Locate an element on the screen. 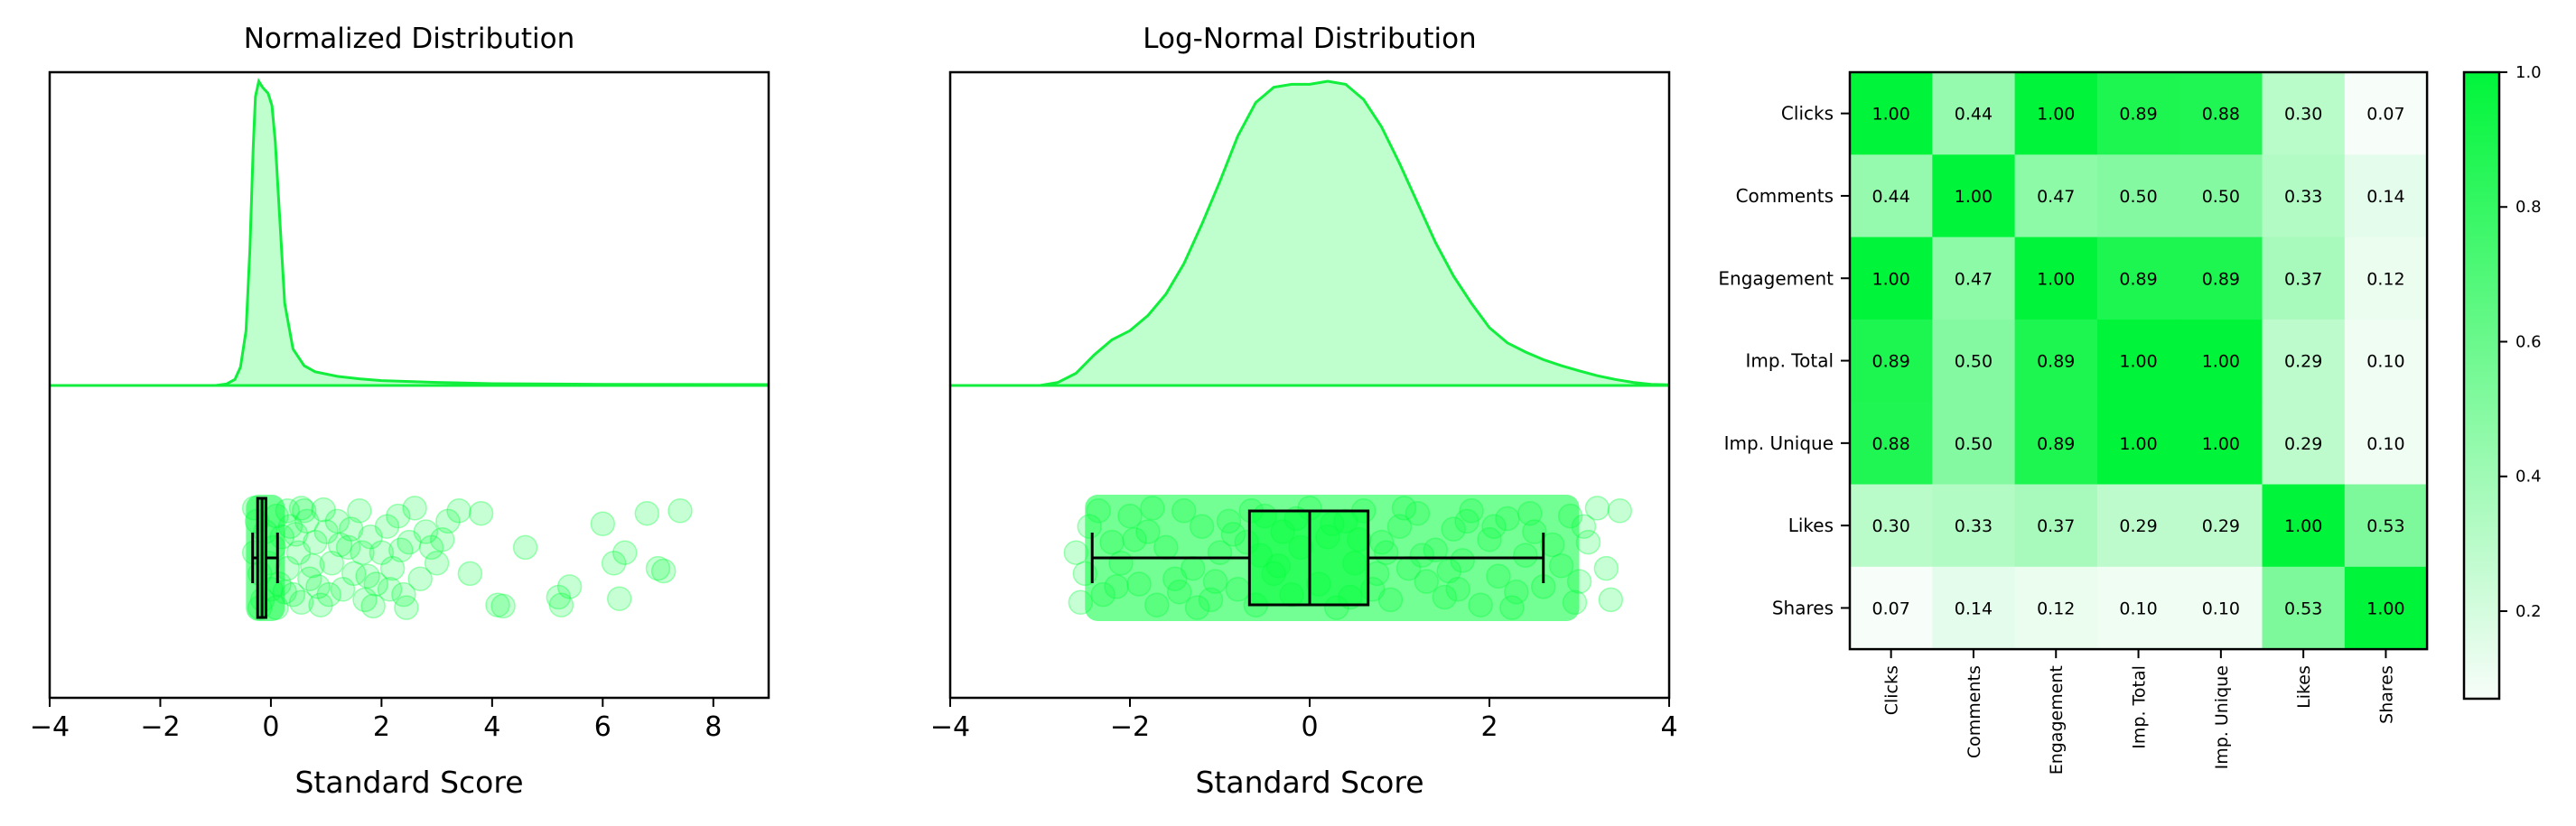 This screenshot has height=826, width=2576. heatmap-value: 0.07 is located at coordinates (2385, 115).